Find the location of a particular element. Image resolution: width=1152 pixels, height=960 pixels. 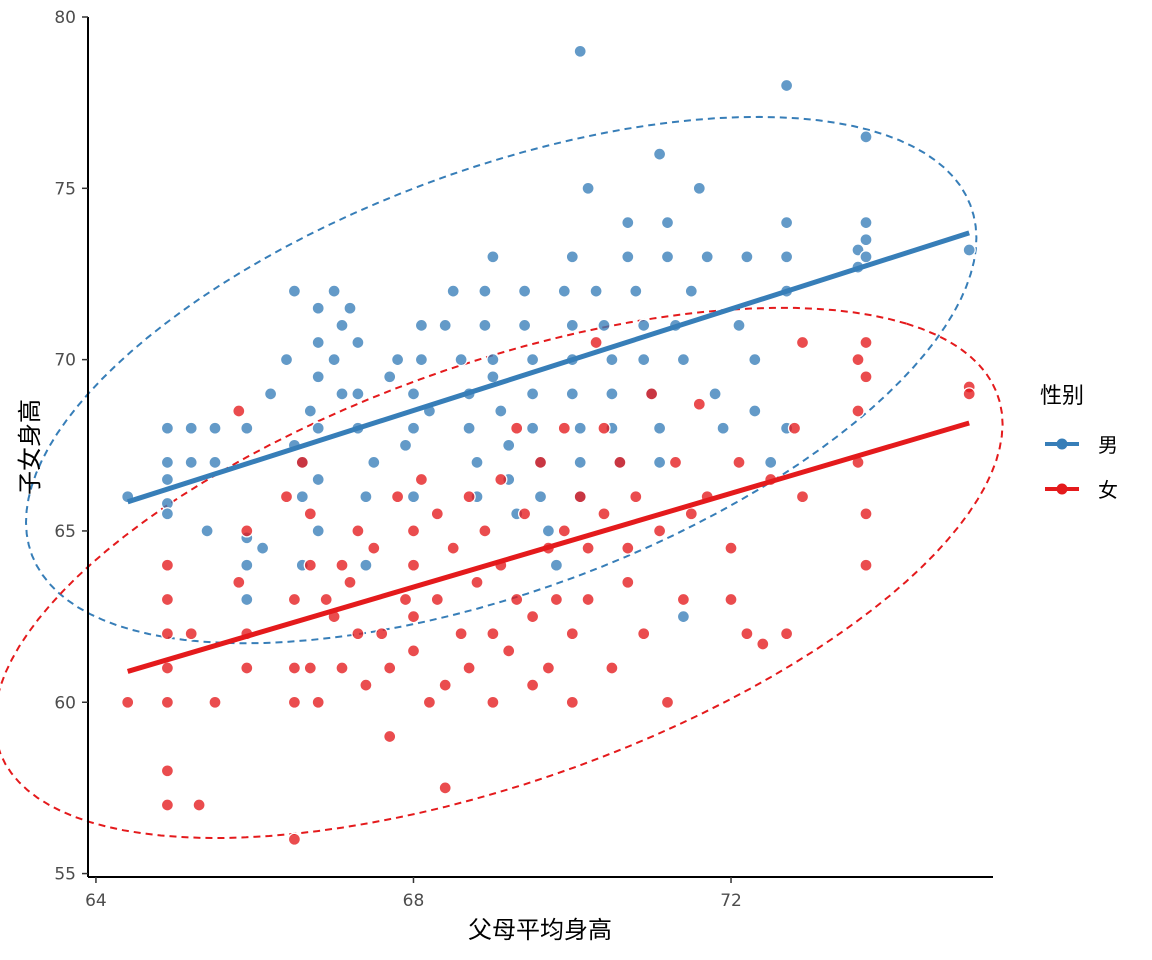

x-tick-label: 68 is located at coordinates (414, 901).